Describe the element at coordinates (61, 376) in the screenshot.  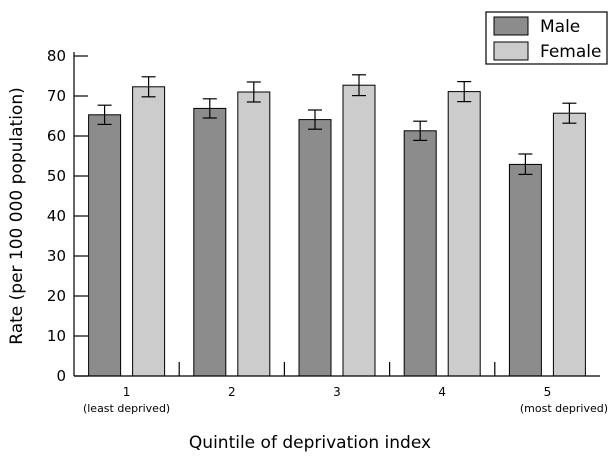
I see `y-tick-label-0: 0` at that location.